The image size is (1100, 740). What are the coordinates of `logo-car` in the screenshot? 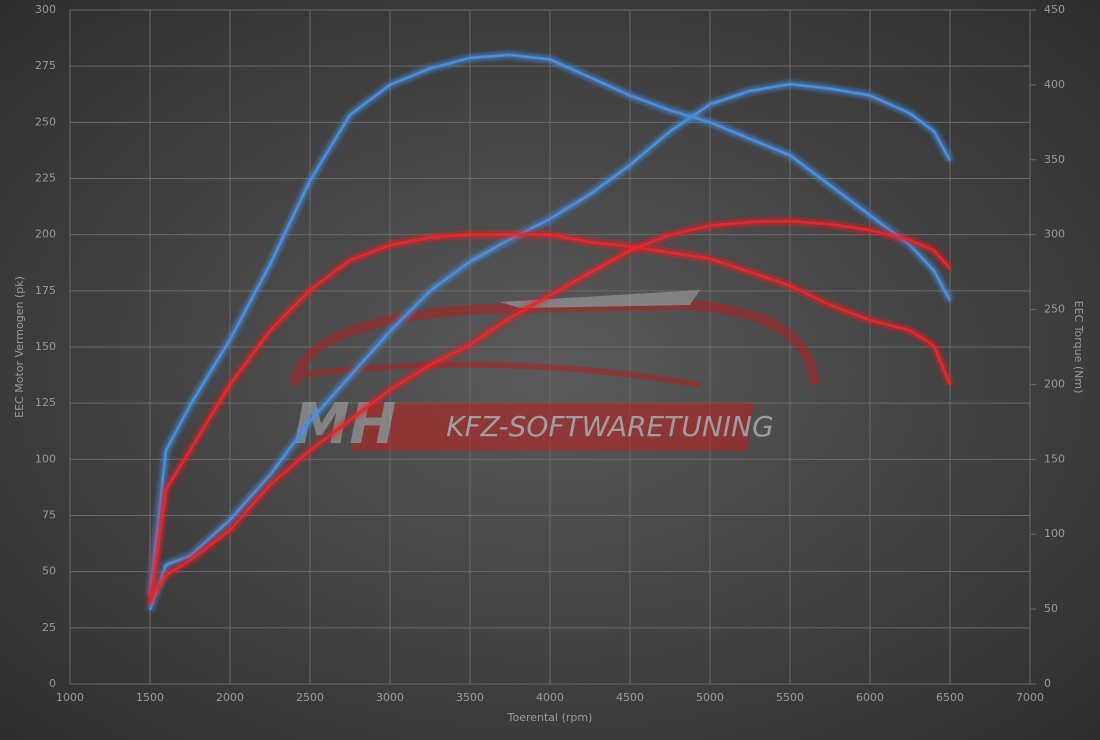 It's located at (500, 374).